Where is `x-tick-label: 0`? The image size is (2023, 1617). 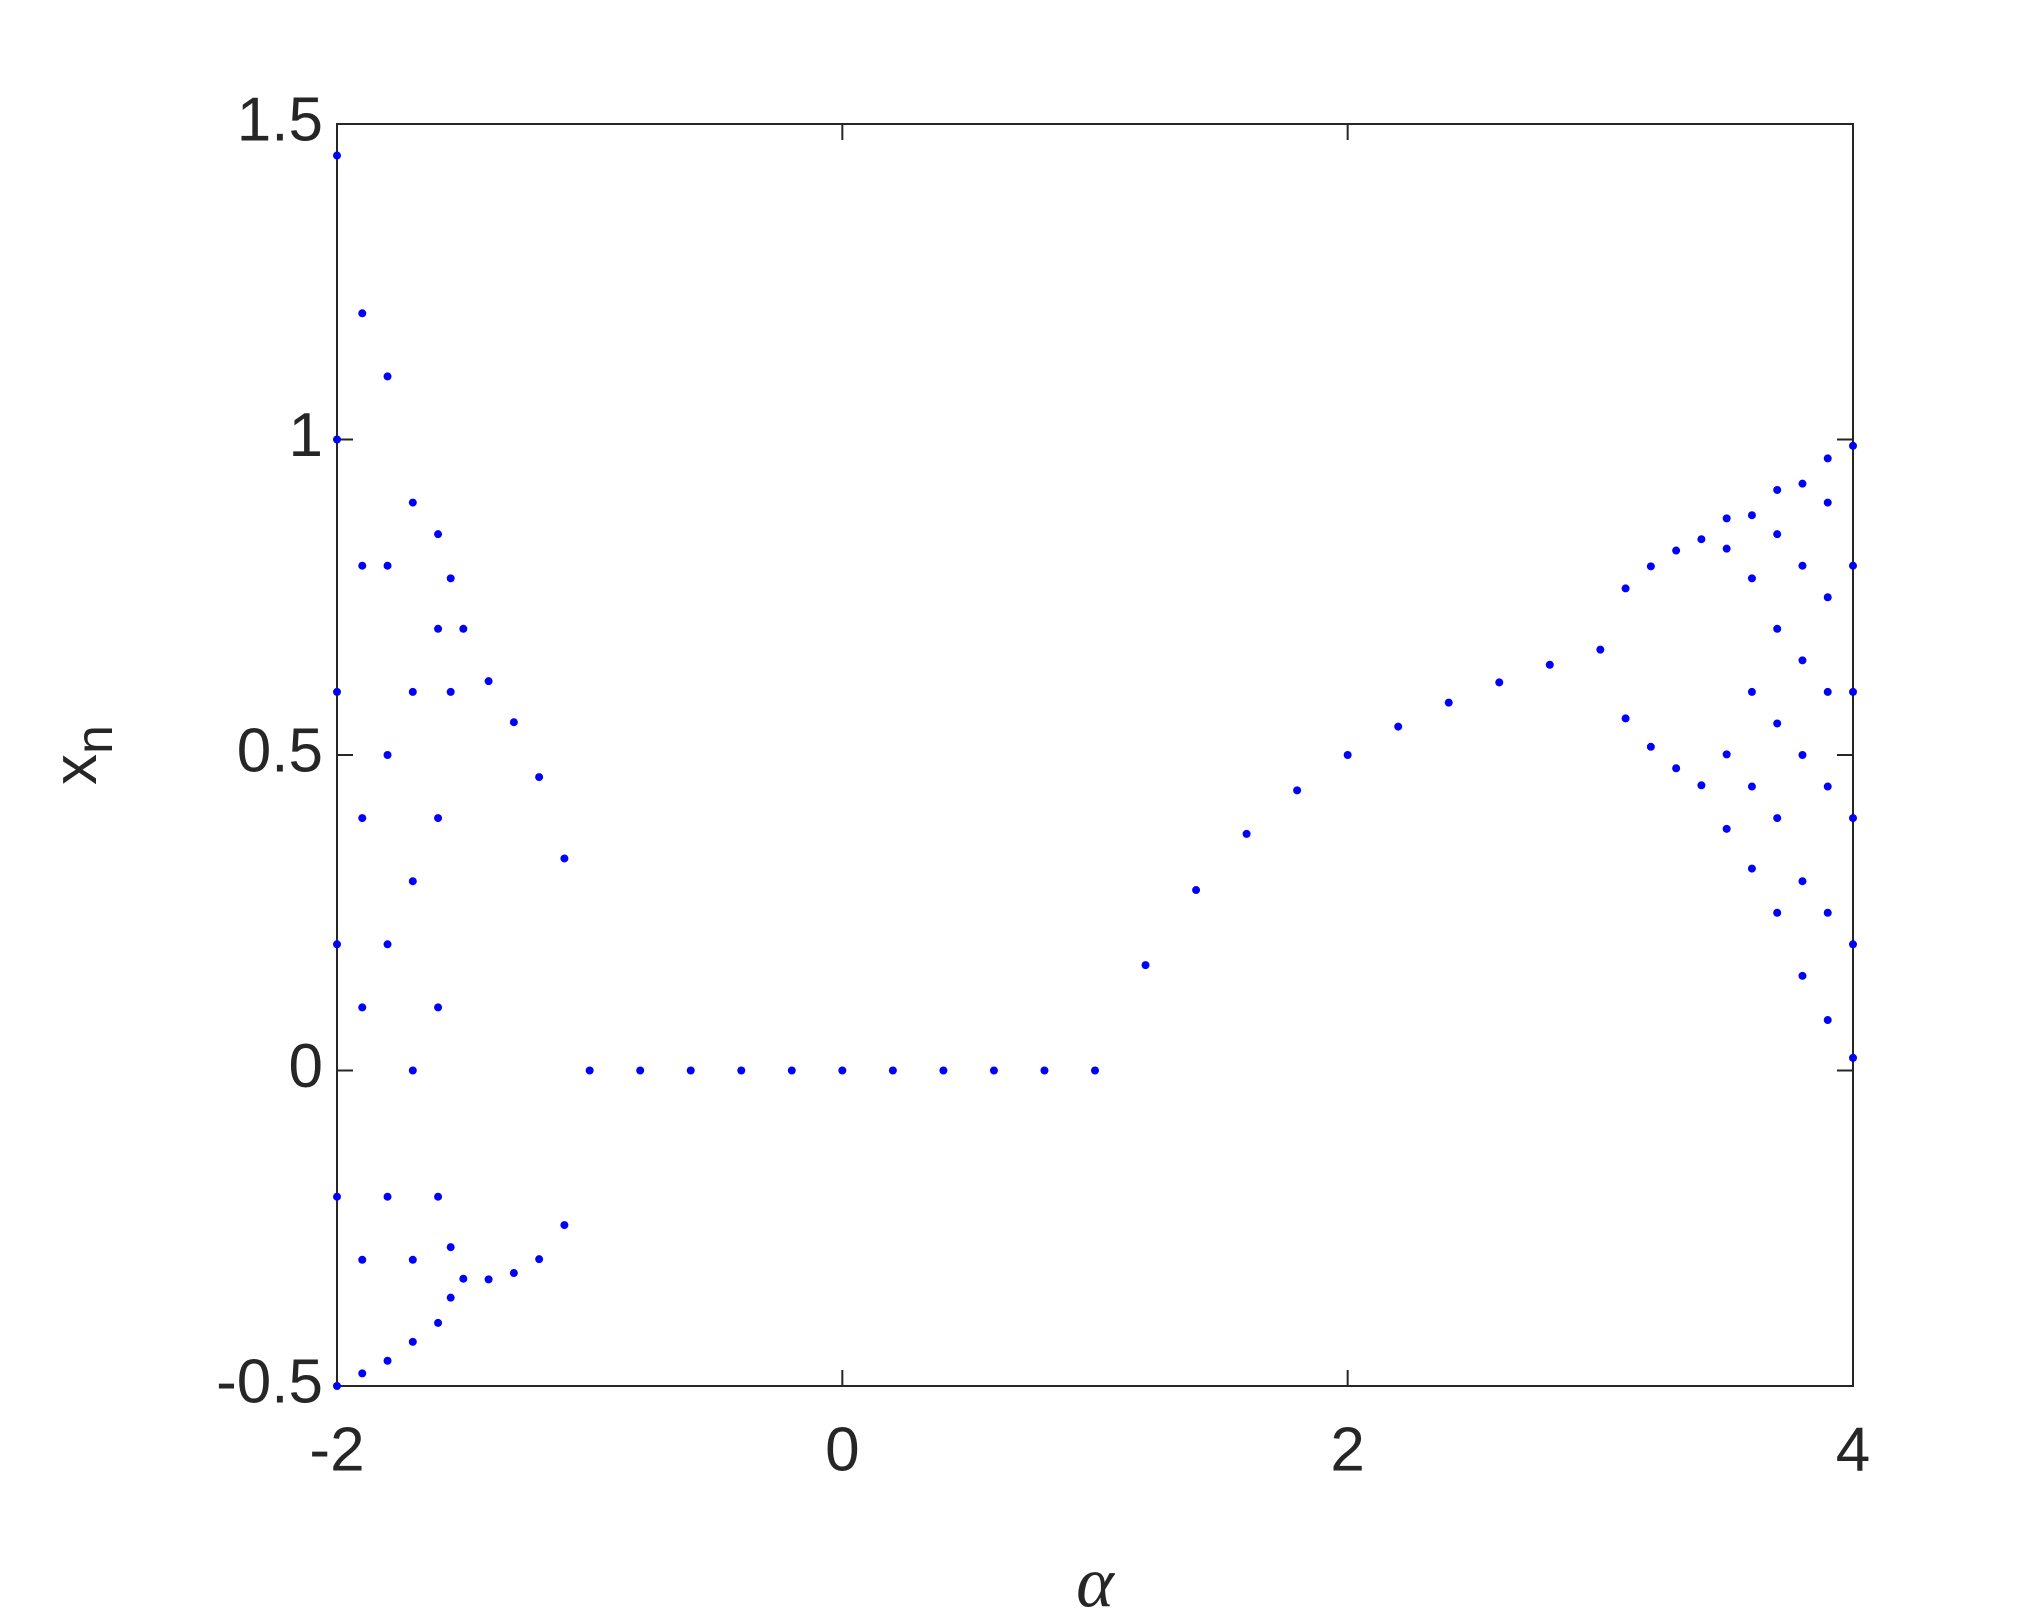 x-tick-label: 0 is located at coordinates (842, 1449).